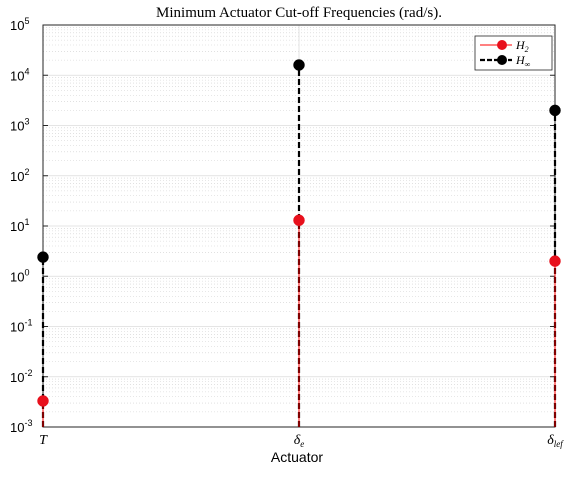 The height and width of the screenshot is (477, 565). What do you see at coordinates (21, 376) in the screenshot?
I see `y-tick-label: 10⁻²` at bounding box center [21, 376].